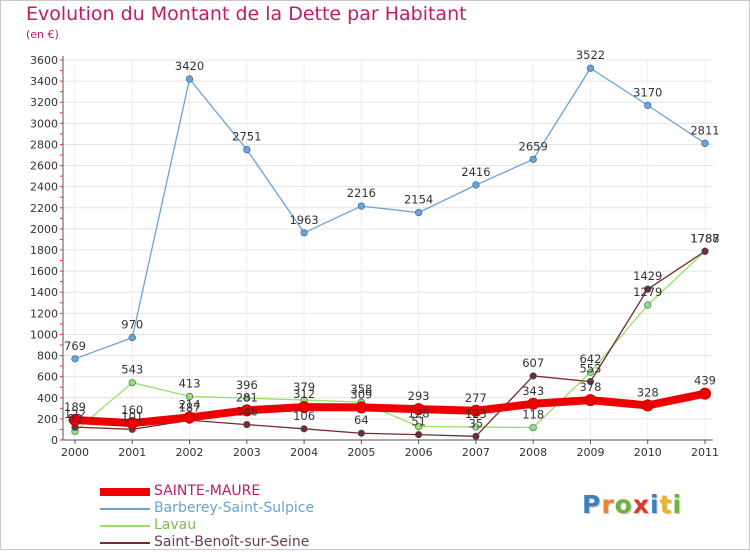 The width and height of the screenshot is (750, 552). I want to click on data-label: 214, so click(190, 404).